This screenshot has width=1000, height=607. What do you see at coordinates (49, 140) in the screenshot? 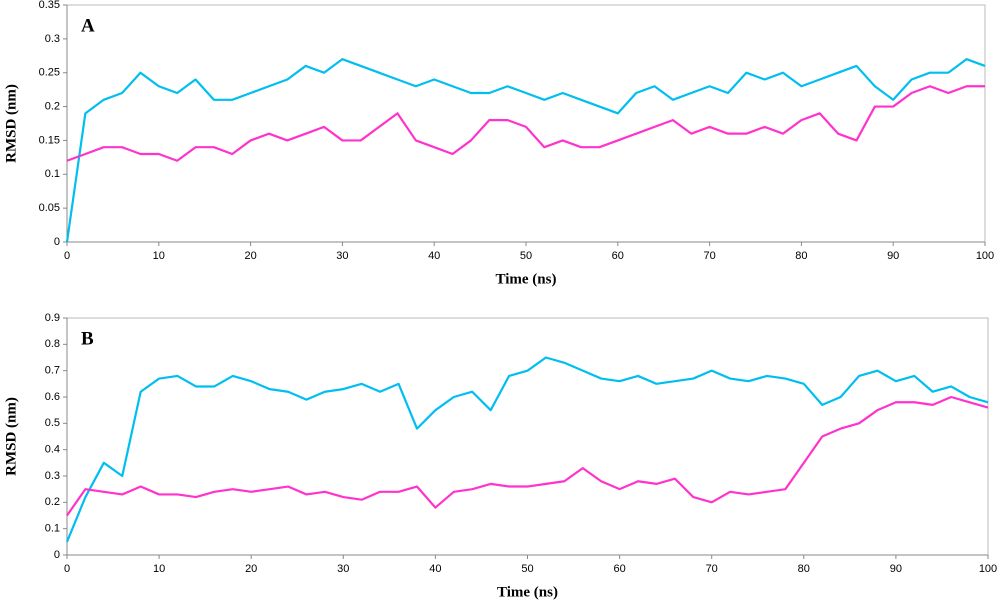
I see `y-tick-label: 0.15` at bounding box center [49, 140].